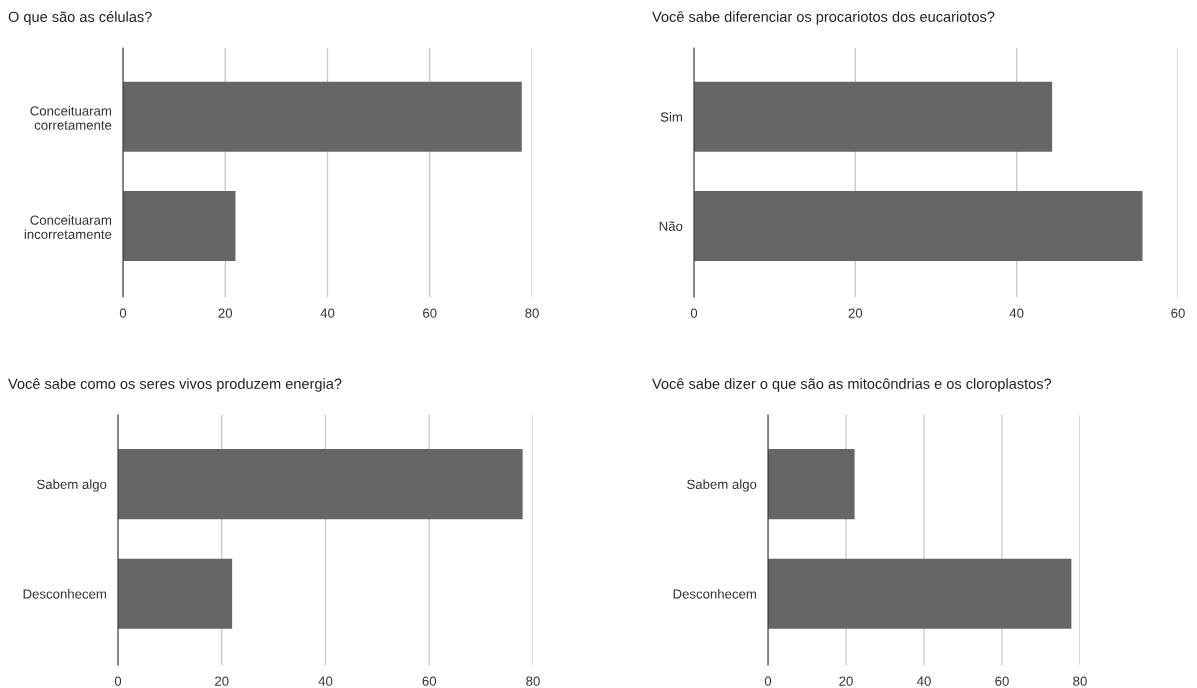  What do you see at coordinates (823, 18) in the screenshot?
I see `chart-title: Você sabe diferenciar os procariotos dos eucariotos?` at bounding box center [823, 18].